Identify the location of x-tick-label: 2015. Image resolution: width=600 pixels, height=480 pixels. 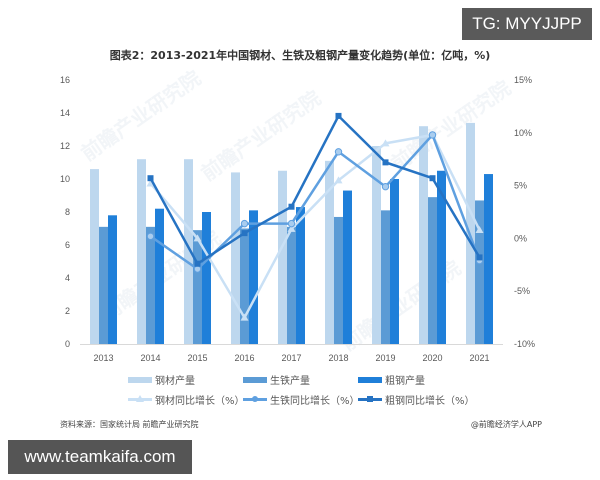
(197, 358).